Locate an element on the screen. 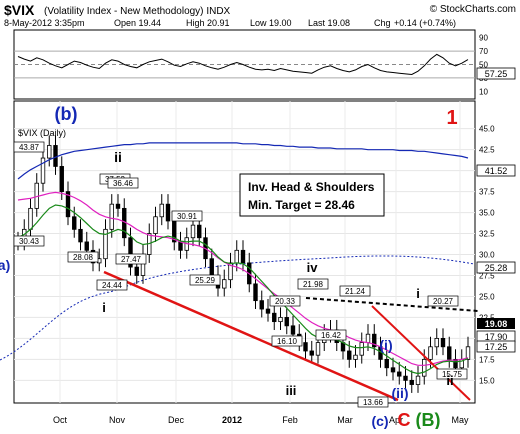 The height and width of the screenshot is (434, 520). price-badge: 17.25 is located at coordinates (496, 346).